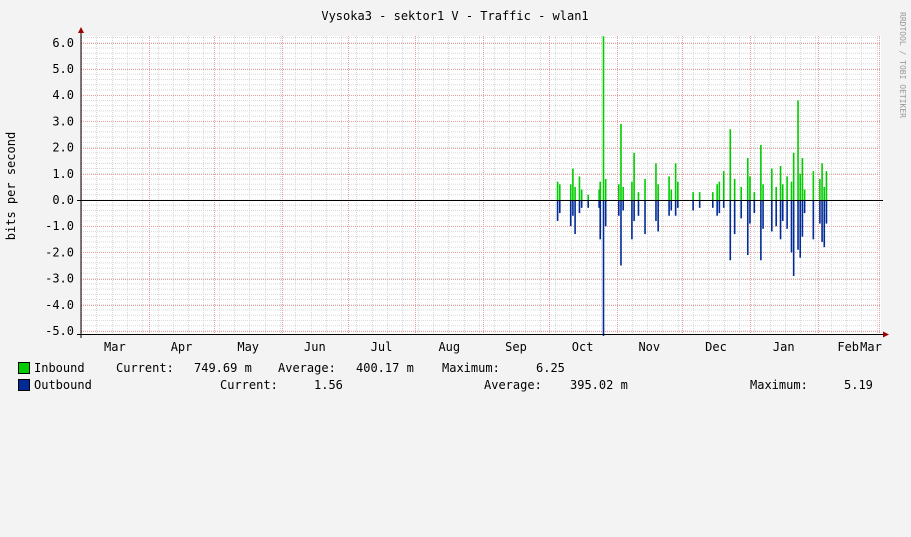 The width and height of the screenshot is (911, 537). Describe the element at coordinates (249, 385) in the screenshot. I see `outbound-current-label: Current:` at that location.